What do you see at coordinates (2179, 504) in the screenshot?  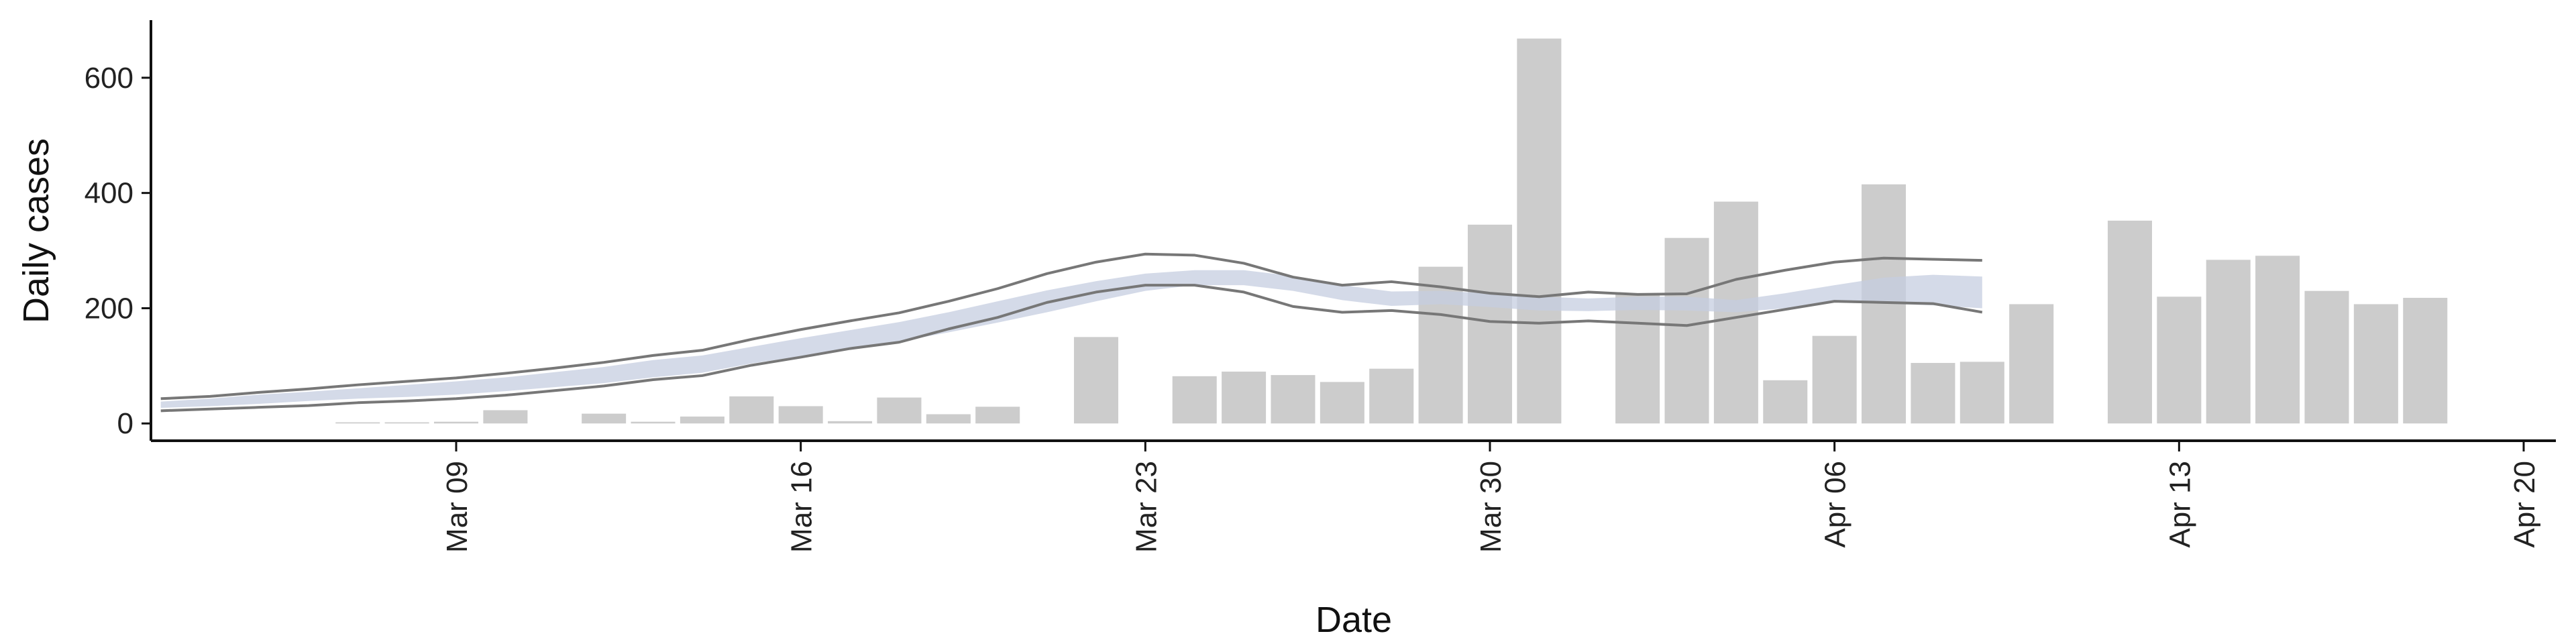 I see `x-tick-label-2020-04-13: Apr 13` at bounding box center [2179, 504].